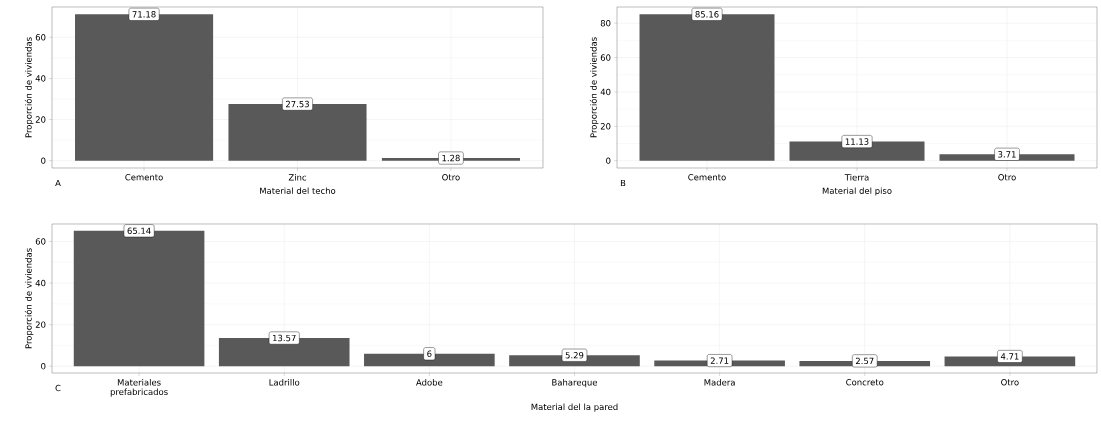 This screenshot has width=1101, height=423. Describe the element at coordinates (719, 382) in the screenshot. I see `x-tick-label: Madera` at that location.